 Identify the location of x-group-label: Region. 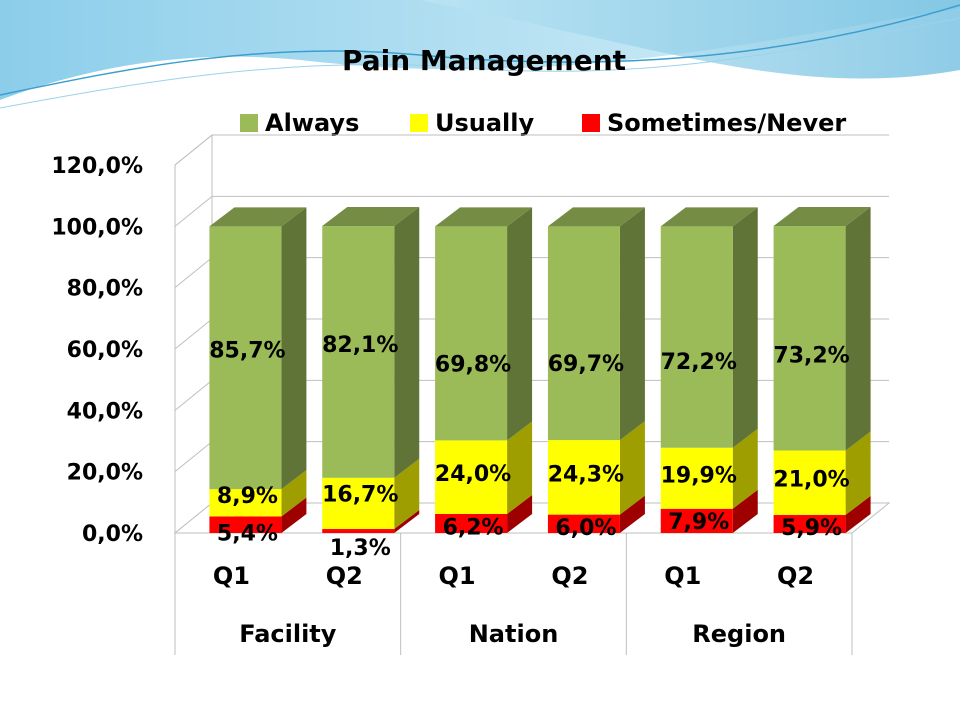
(739, 634).